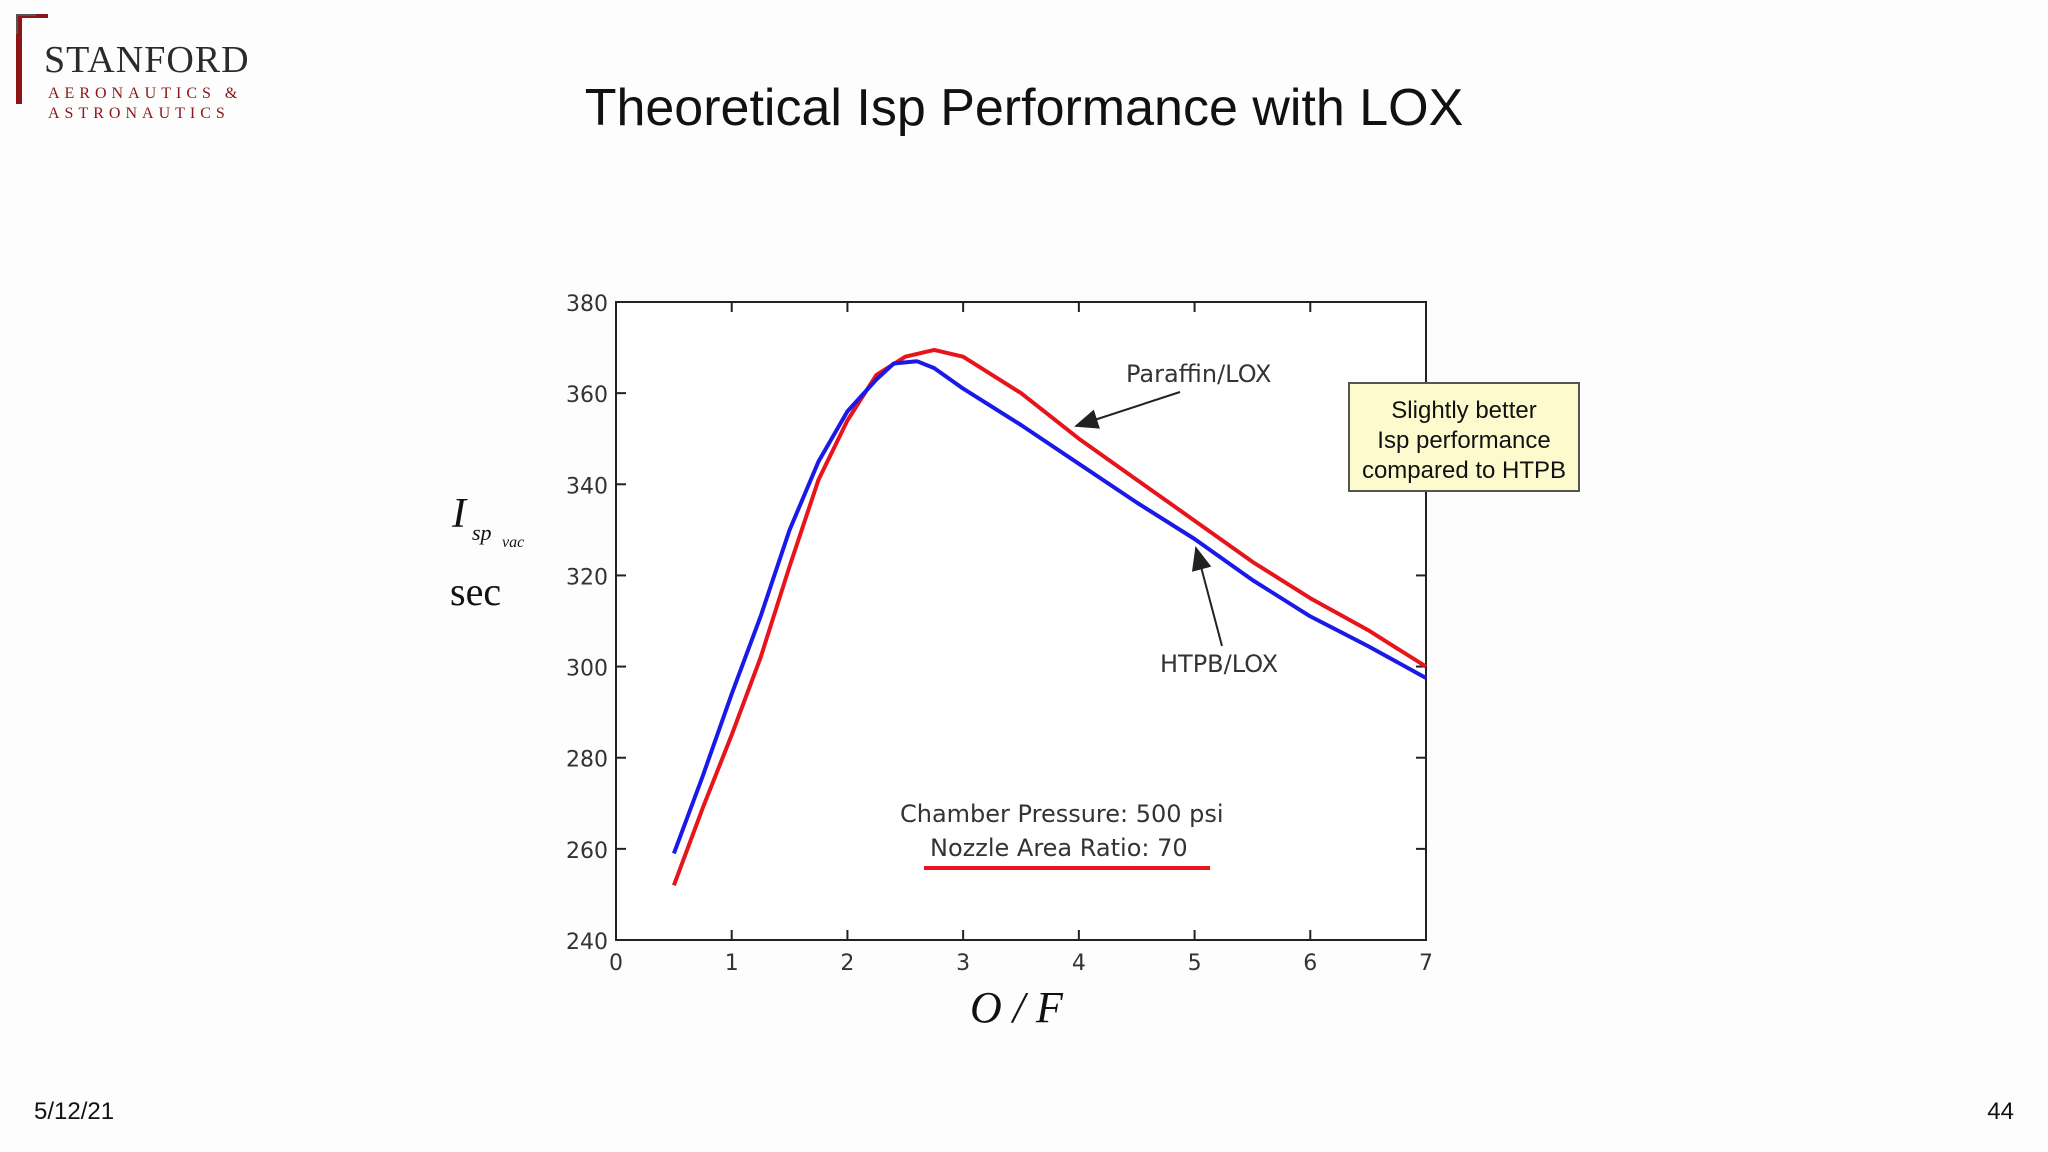  What do you see at coordinates (476, 591) in the screenshot?
I see `y-axis-unit: sec` at bounding box center [476, 591].